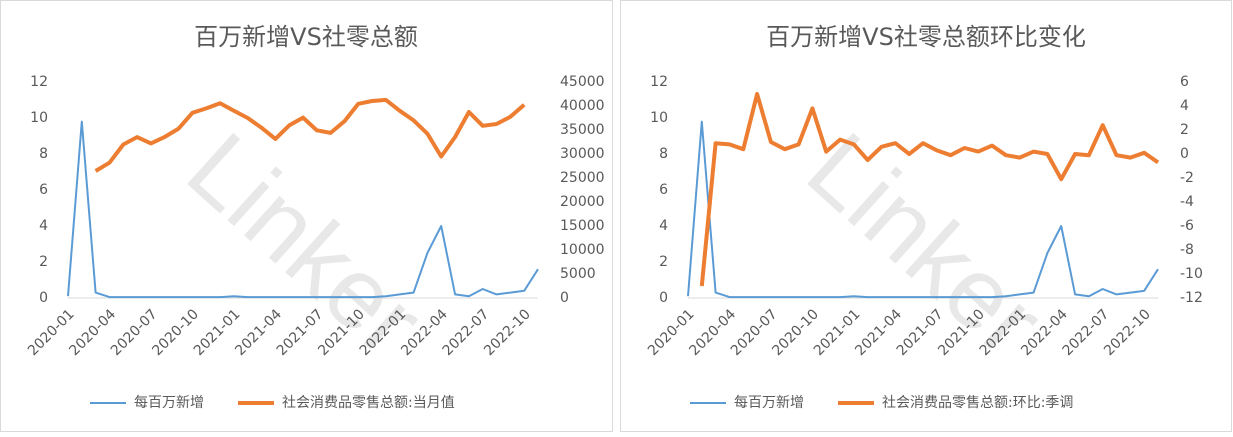  Describe the element at coordinates (1184, 82) in the screenshot. I see `y2-tick-label: 6` at that location.